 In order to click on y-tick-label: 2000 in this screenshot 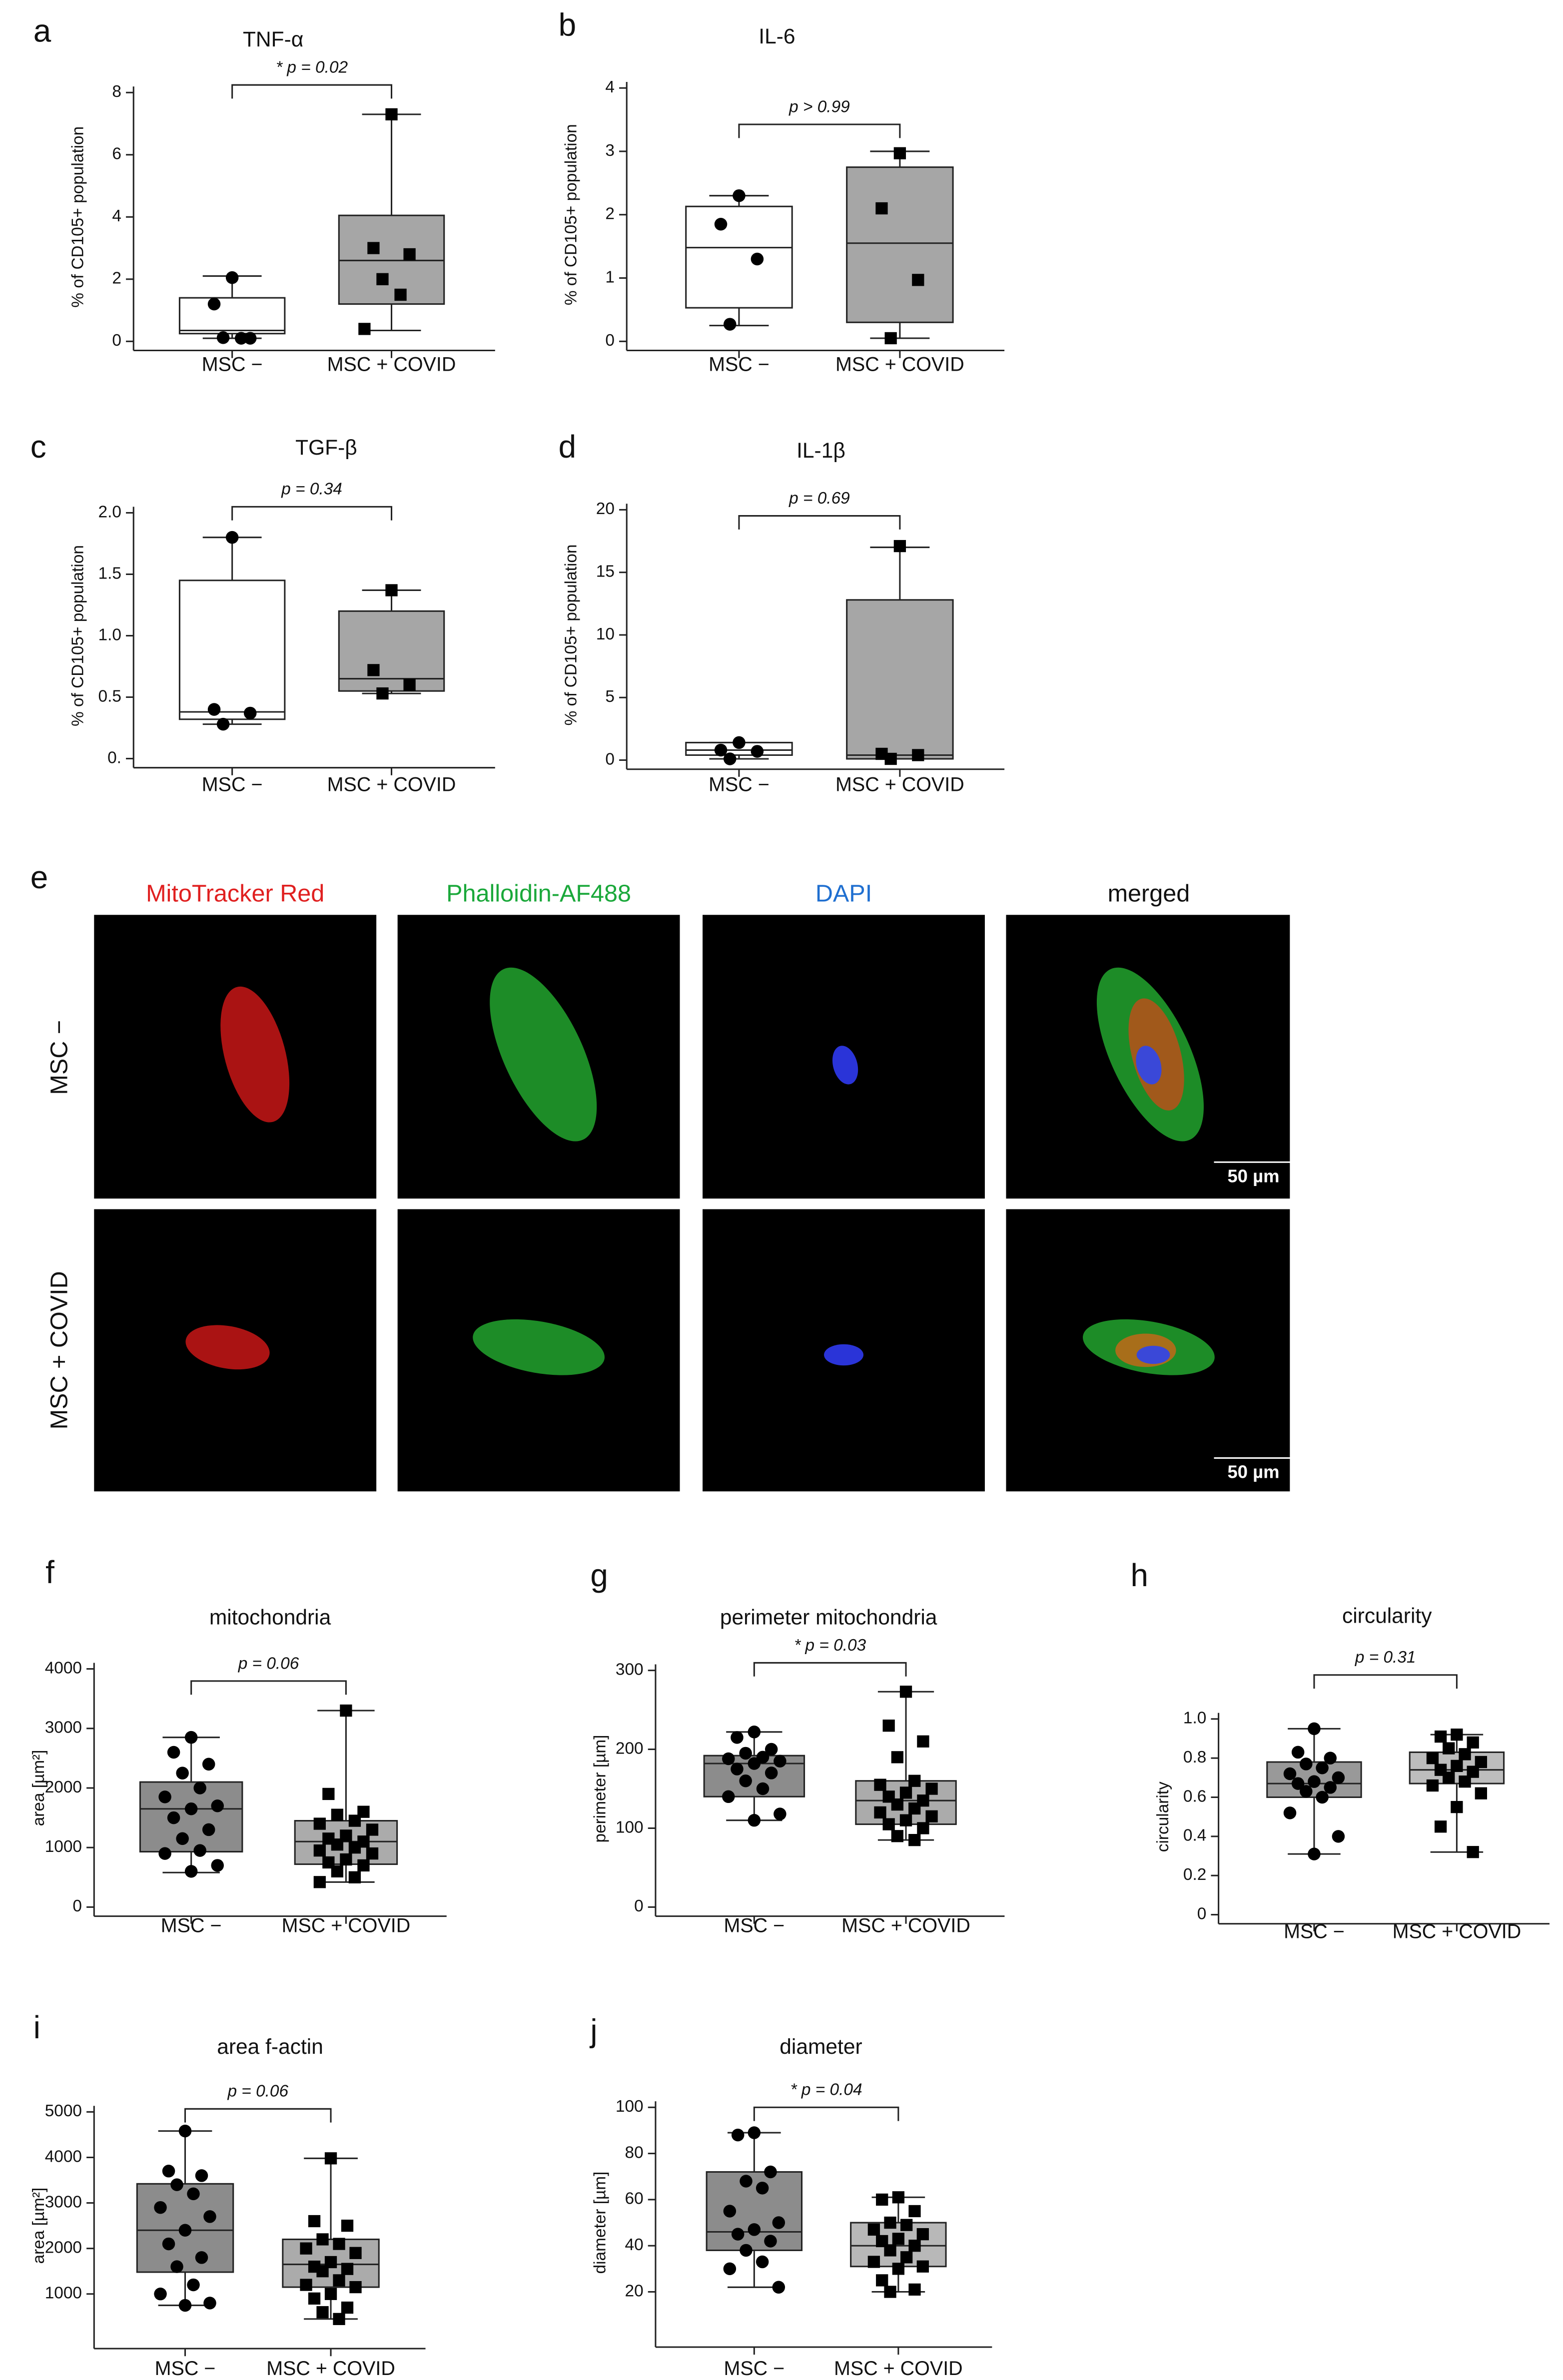, I will do `click(63, 1787)`.